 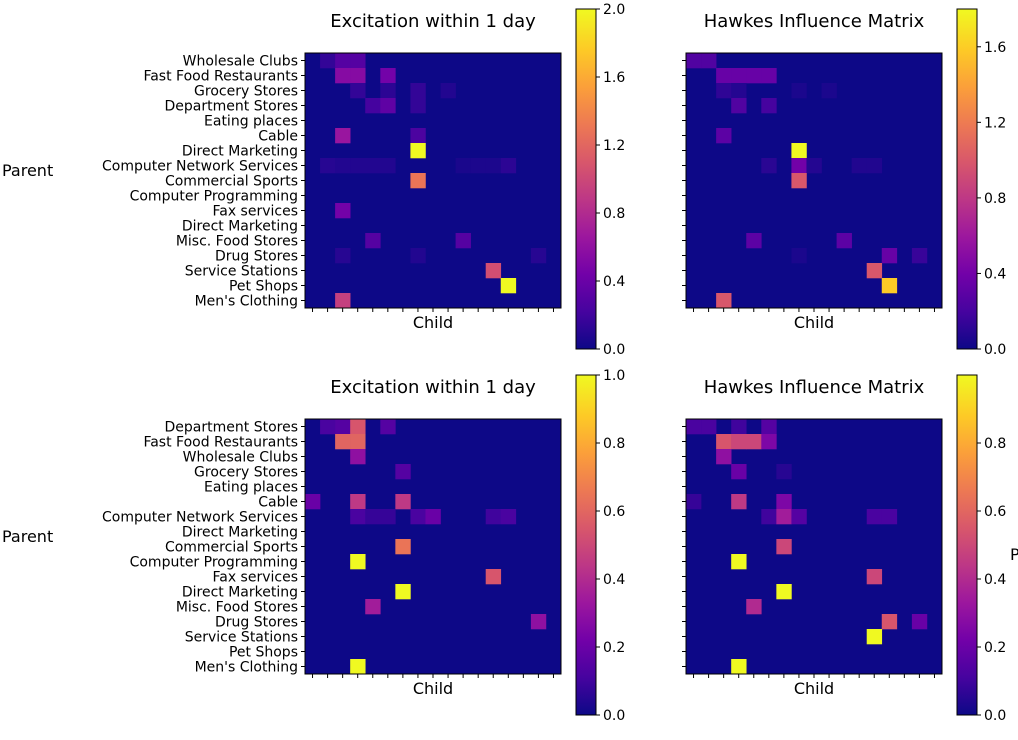 What do you see at coordinates (263, 653) in the screenshot?
I see `row-label: Pet Shops` at bounding box center [263, 653].